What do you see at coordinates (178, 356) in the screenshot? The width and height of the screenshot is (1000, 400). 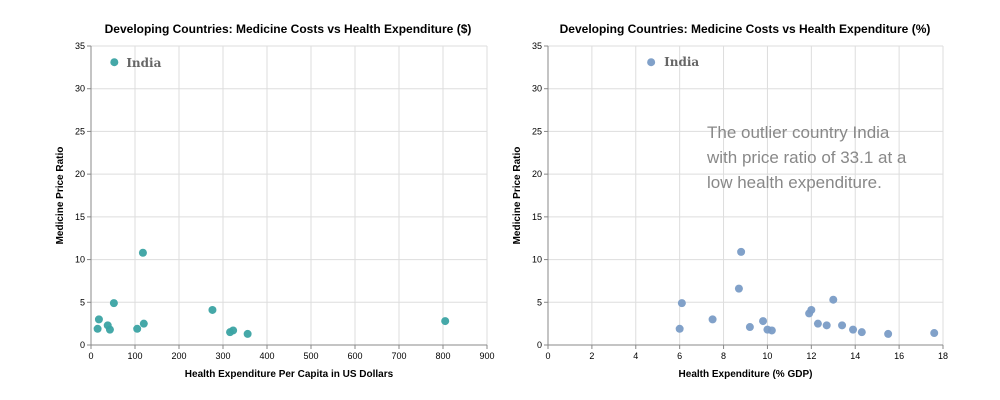 I see `x-tick-label: 200` at bounding box center [178, 356].